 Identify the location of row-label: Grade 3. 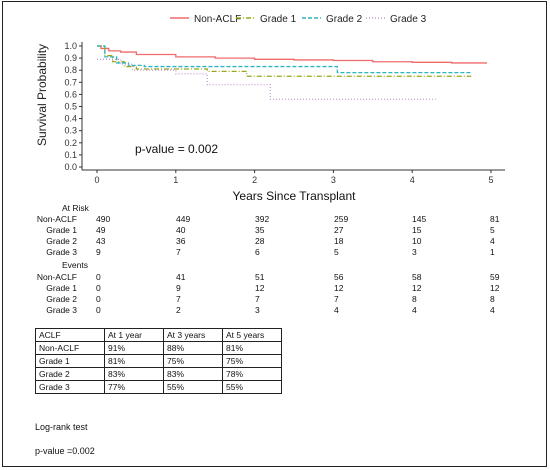
(61, 252).